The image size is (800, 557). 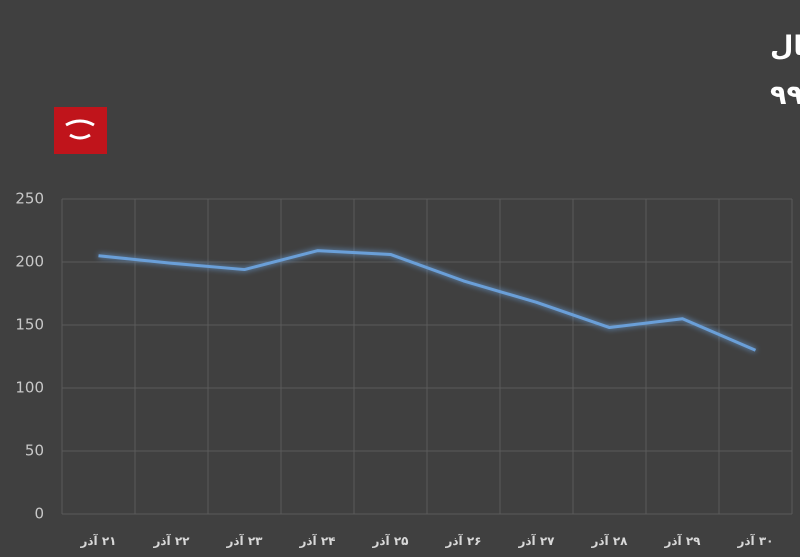 What do you see at coordinates (682, 540) in the screenshot?
I see `x-tick-label: ۲۹ آذر` at bounding box center [682, 540].